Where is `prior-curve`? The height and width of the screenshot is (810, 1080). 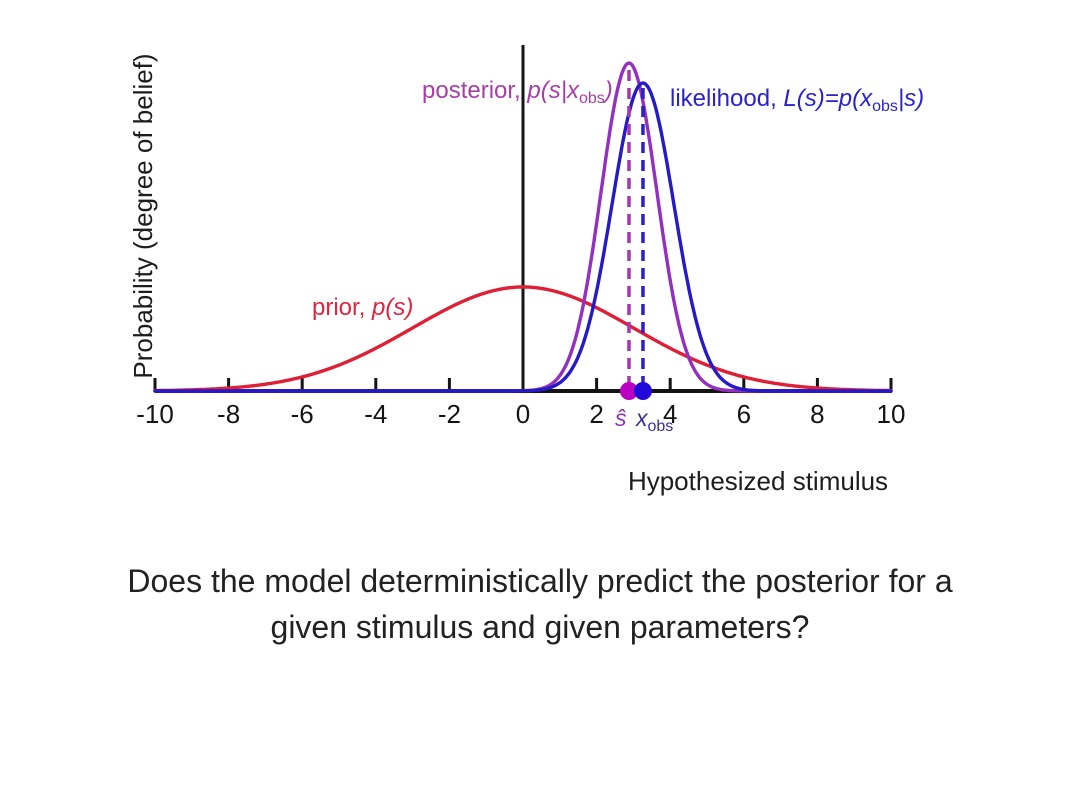 prior-curve is located at coordinates (523, 339).